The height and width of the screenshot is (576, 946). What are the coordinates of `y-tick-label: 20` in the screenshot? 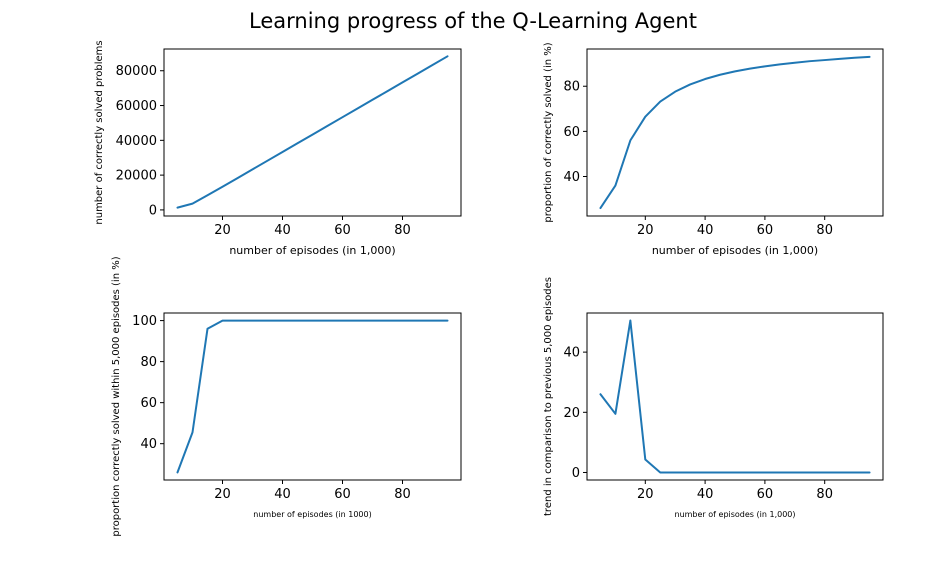 It's located at (571, 413).